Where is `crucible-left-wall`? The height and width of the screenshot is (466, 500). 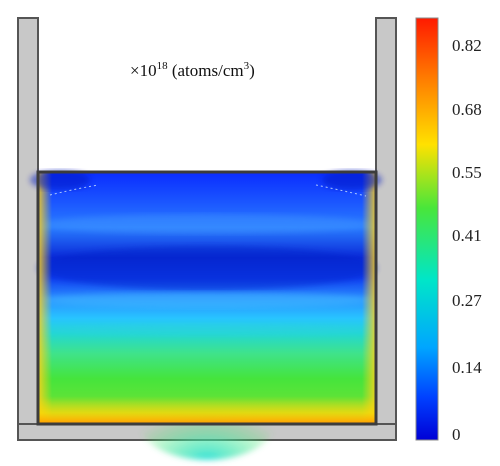 crucible-left-wall is located at coordinates (28, 229).